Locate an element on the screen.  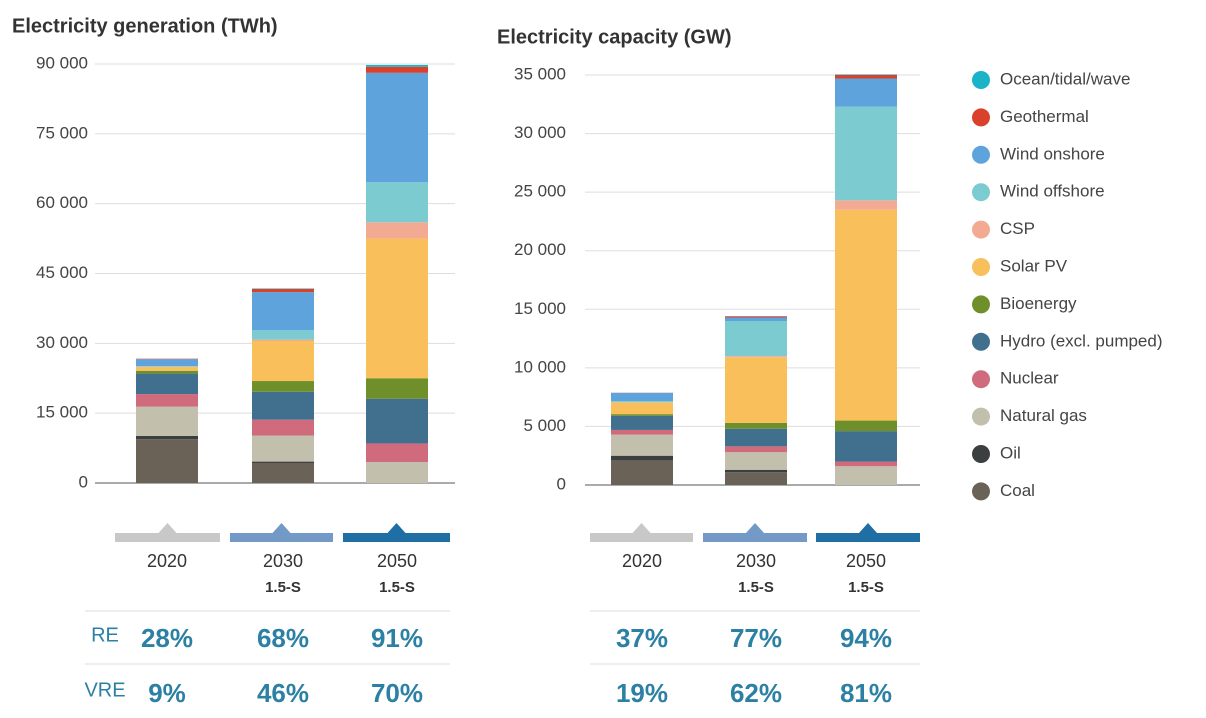
share-value: 68% is located at coordinates (283, 638).